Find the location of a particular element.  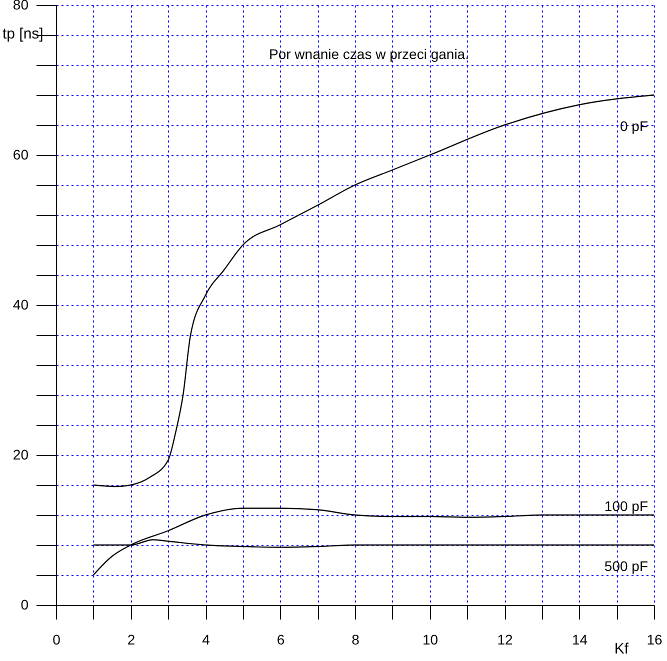

x-axis-title: Kf is located at coordinates (622, 649).